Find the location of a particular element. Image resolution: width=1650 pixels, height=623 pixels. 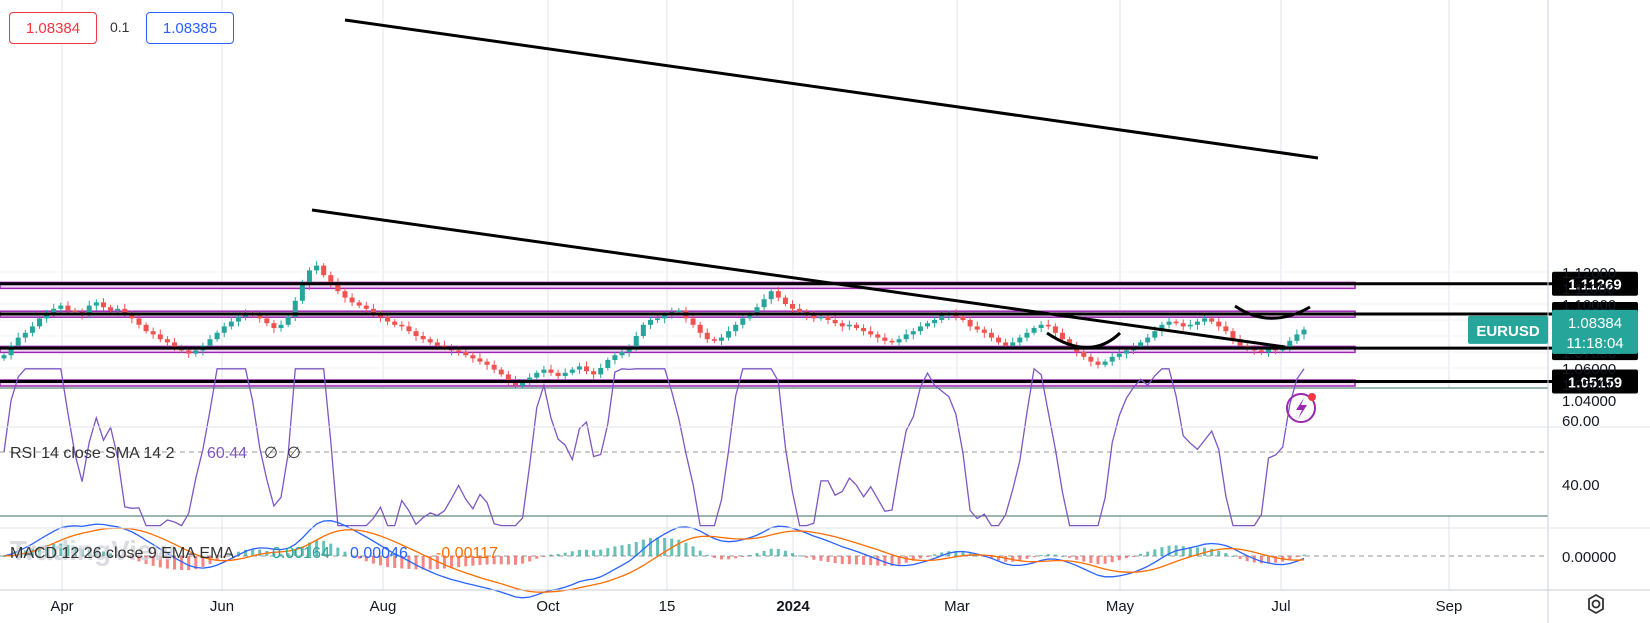

y-tick-label: 1.10000 is located at coordinates (1589, 305).